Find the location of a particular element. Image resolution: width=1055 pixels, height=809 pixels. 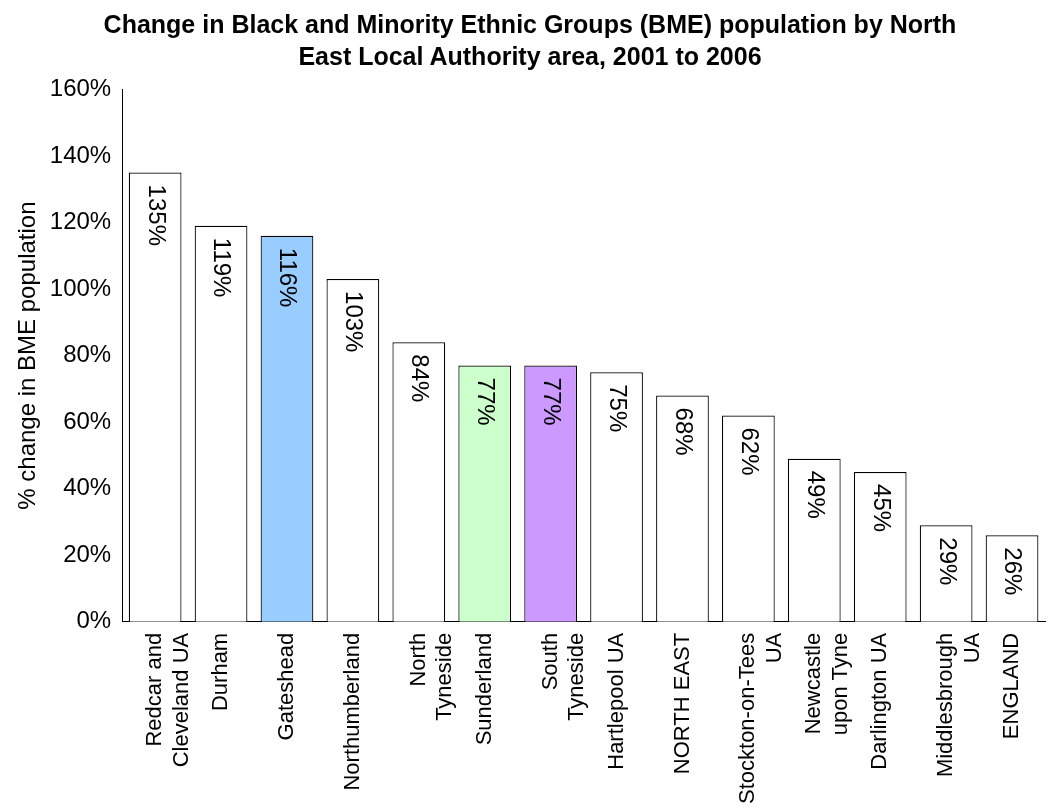

x-tick-label: South Tyneside is located at coordinates (562, 676).